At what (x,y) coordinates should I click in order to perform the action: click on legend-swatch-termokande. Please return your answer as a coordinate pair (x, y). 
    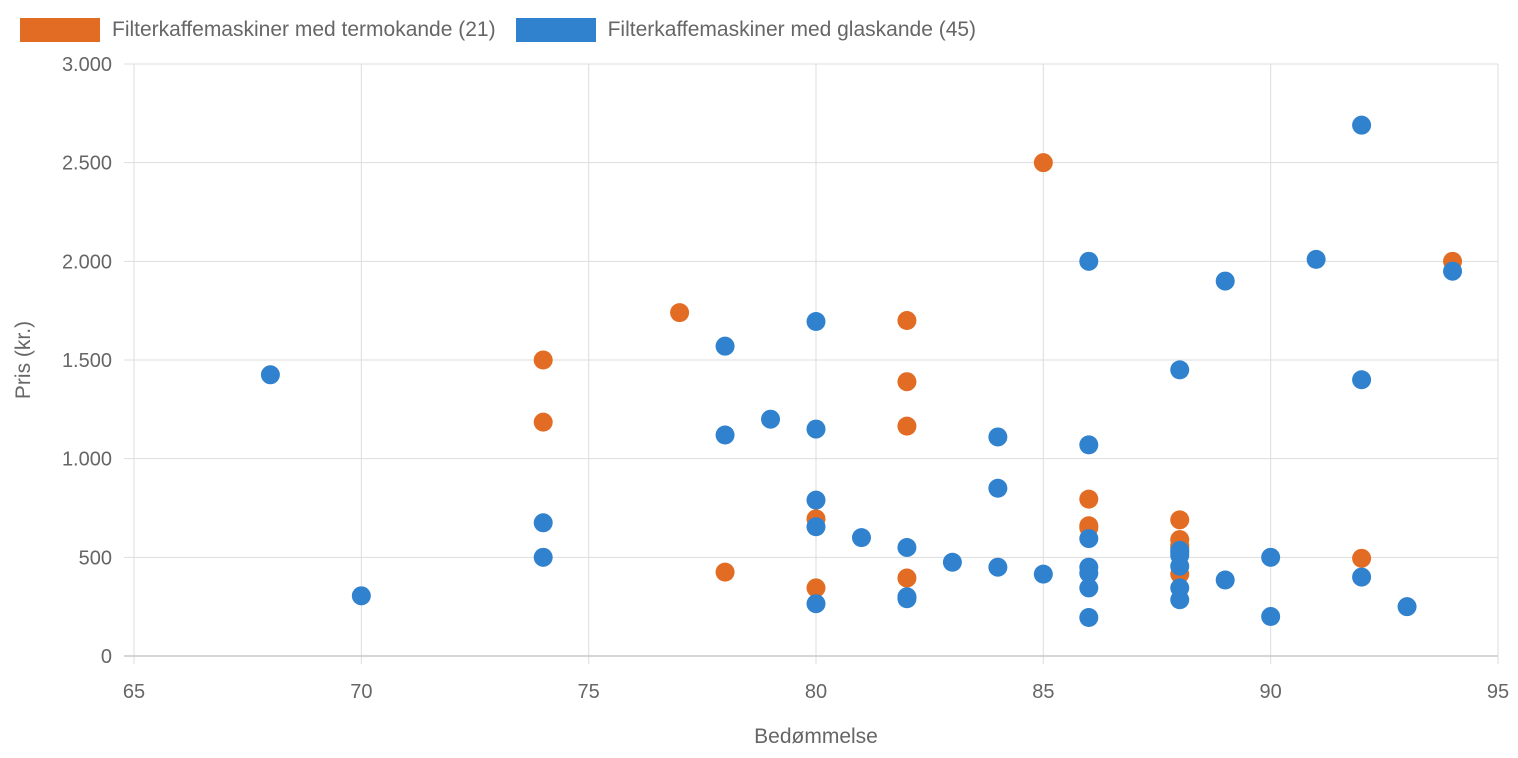
    Looking at the image, I should click on (60, 30).